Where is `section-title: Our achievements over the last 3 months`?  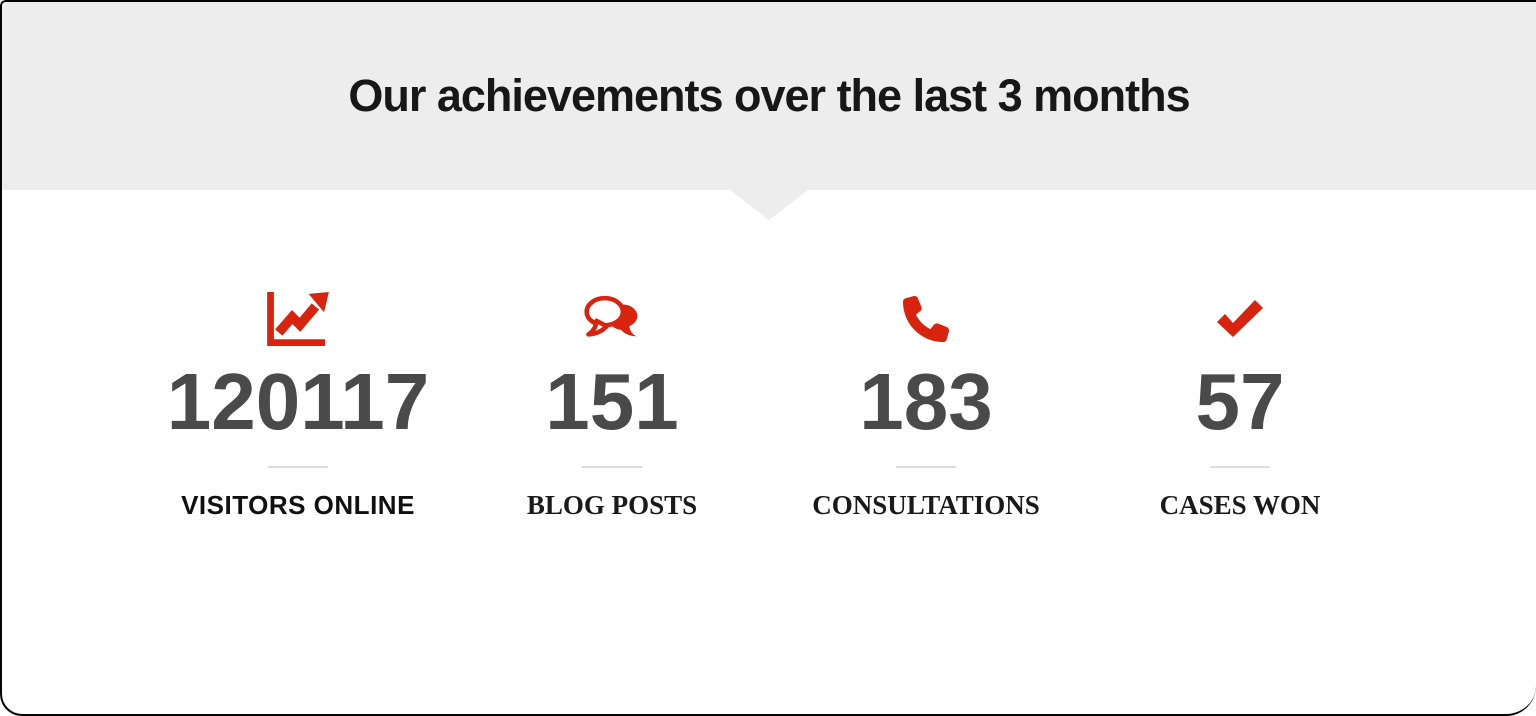 section-title: Our achievements over the last 3 months is located at coordinates (769, 95).